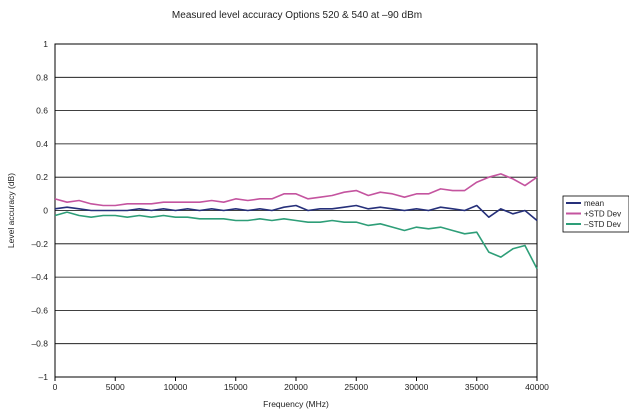 The image size is (629, 415). I want to click on y-tick-label: –1, so click(44, 377).